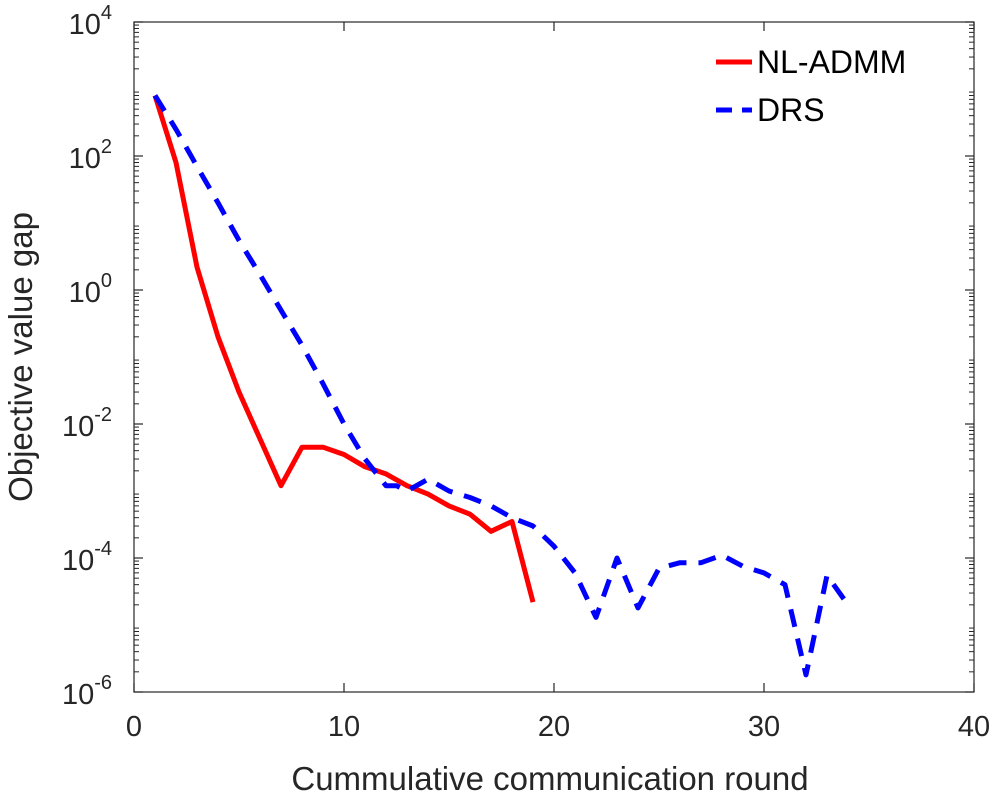  I want to click on y-tick-exponent: -2, so click(103, 415).